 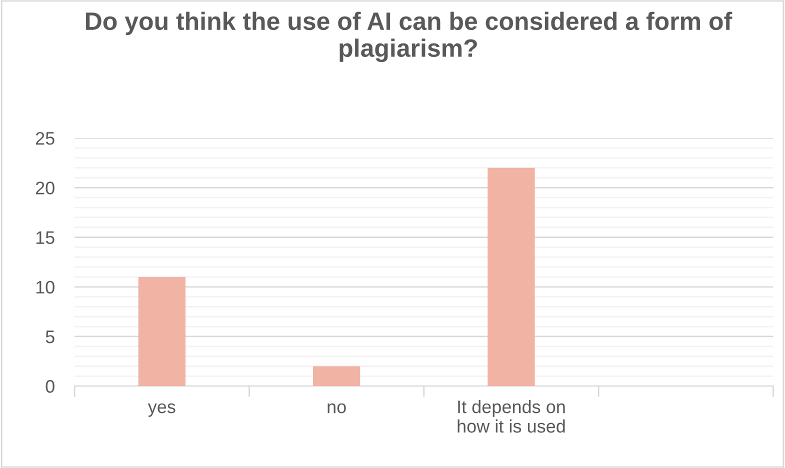 What do you see at coordinates (45, 138) in the screenshot?
I see `y-tick-label: 25` at bounding box center [45, 138].